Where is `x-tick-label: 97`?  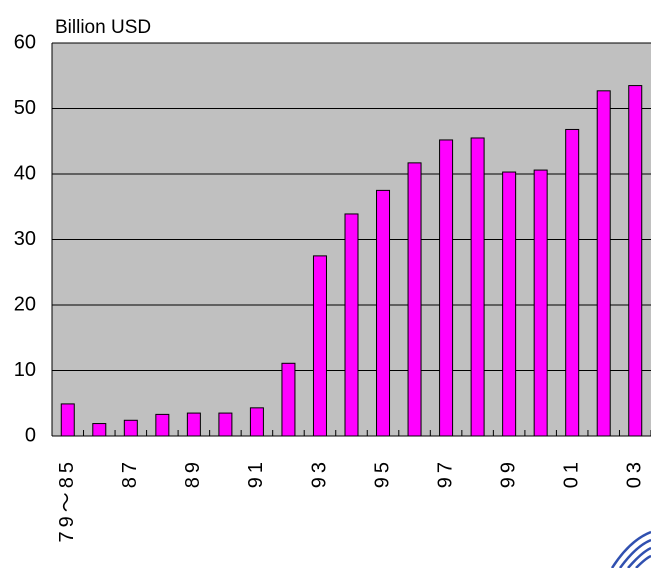
x-tick-label: 97 is located at coordinates (445, 473).